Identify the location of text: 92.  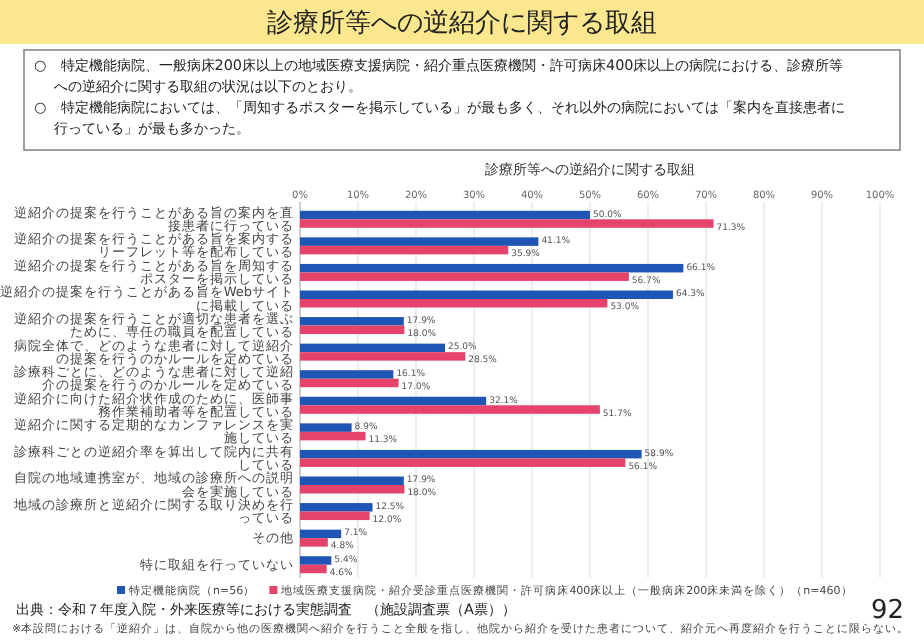
(887, 611).